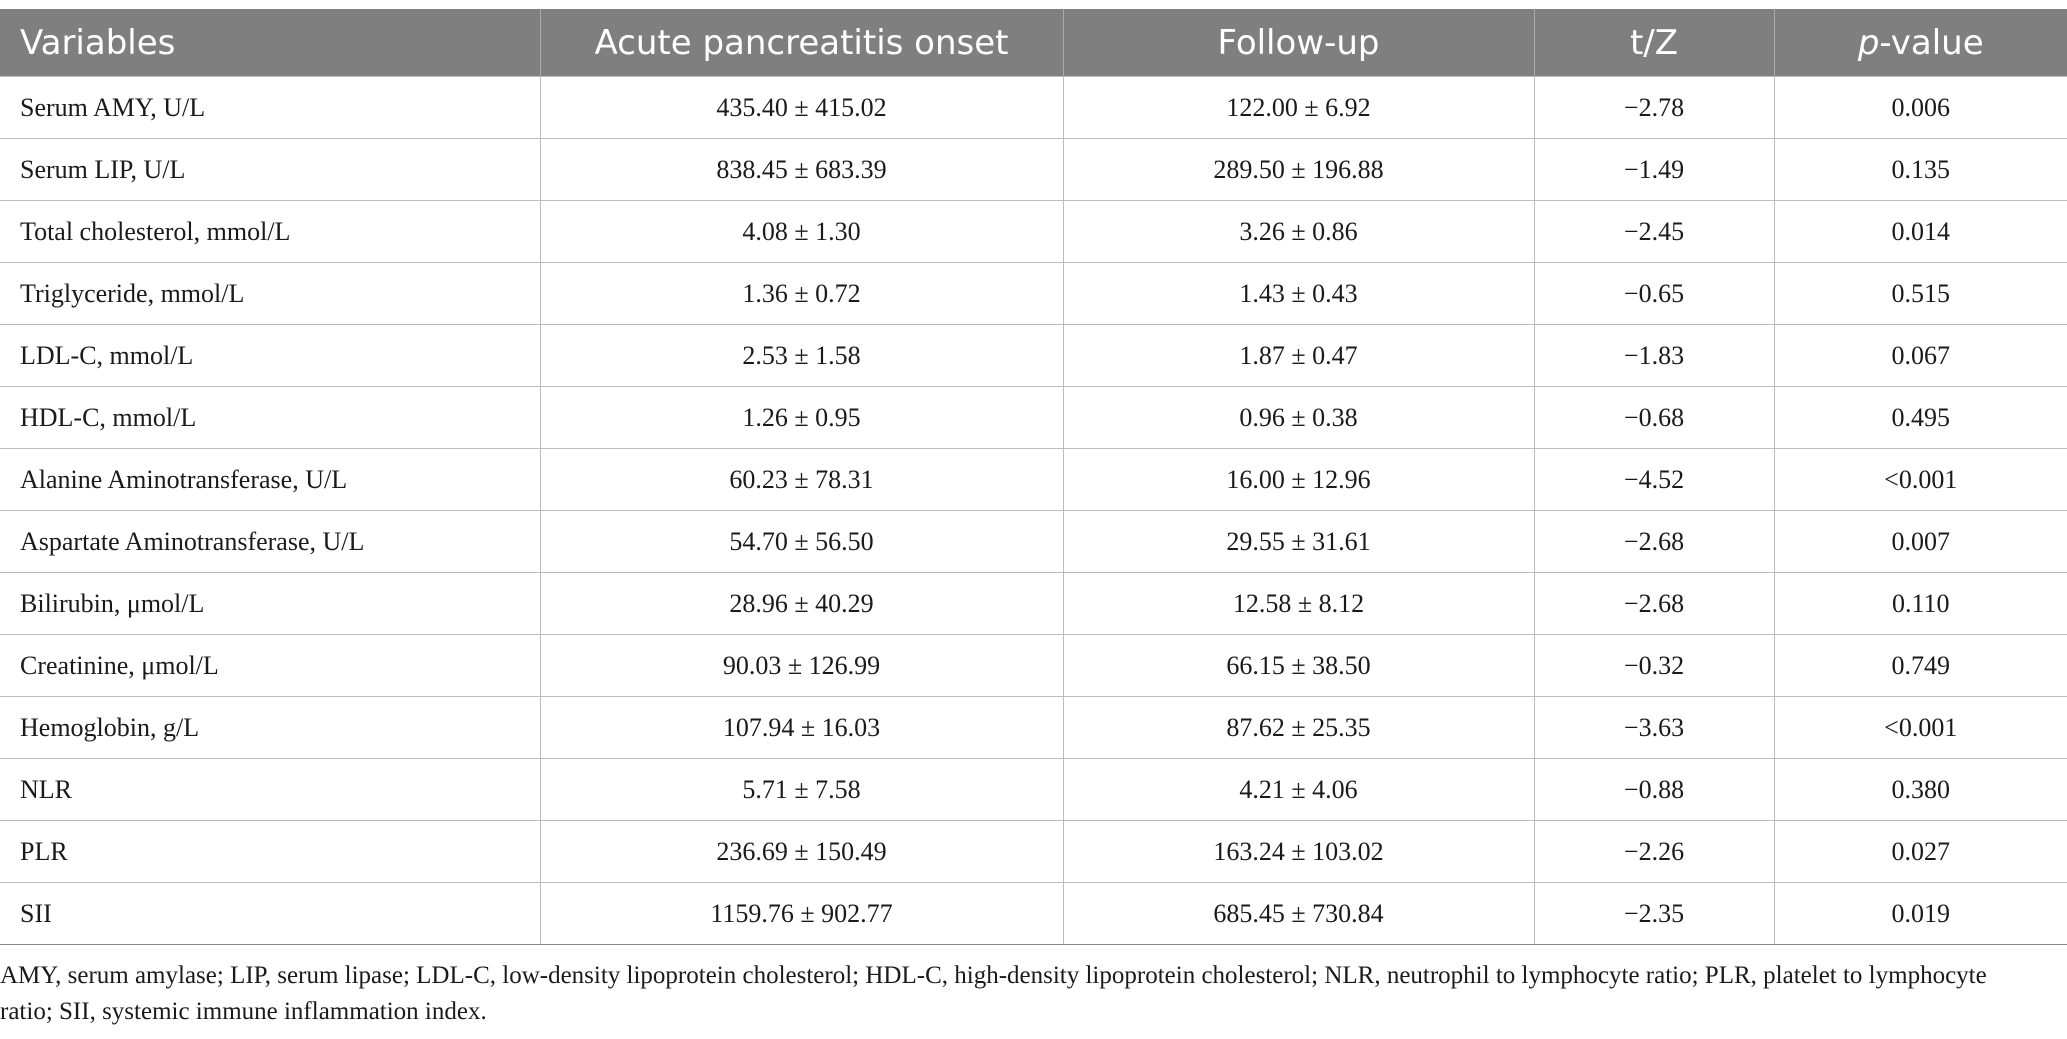 The width and height of the screenshot is (2067, 1039). I want to click on cell-tz: −0.65, so click(1654, 293).